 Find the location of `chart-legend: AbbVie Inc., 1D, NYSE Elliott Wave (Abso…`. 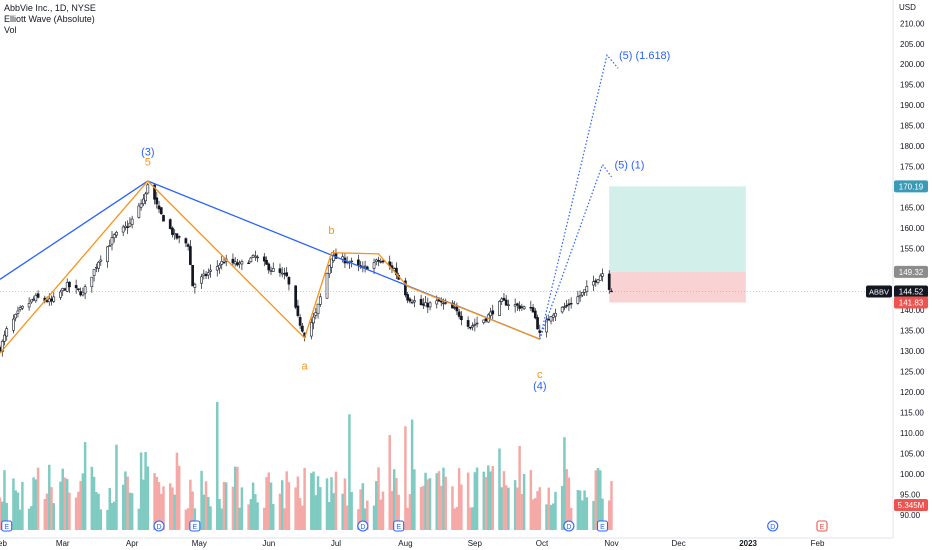

chart-legend: AbbVie Inc., 1D, NYSE Elliott Wave (Abso… is located at coordinates (50, 19).